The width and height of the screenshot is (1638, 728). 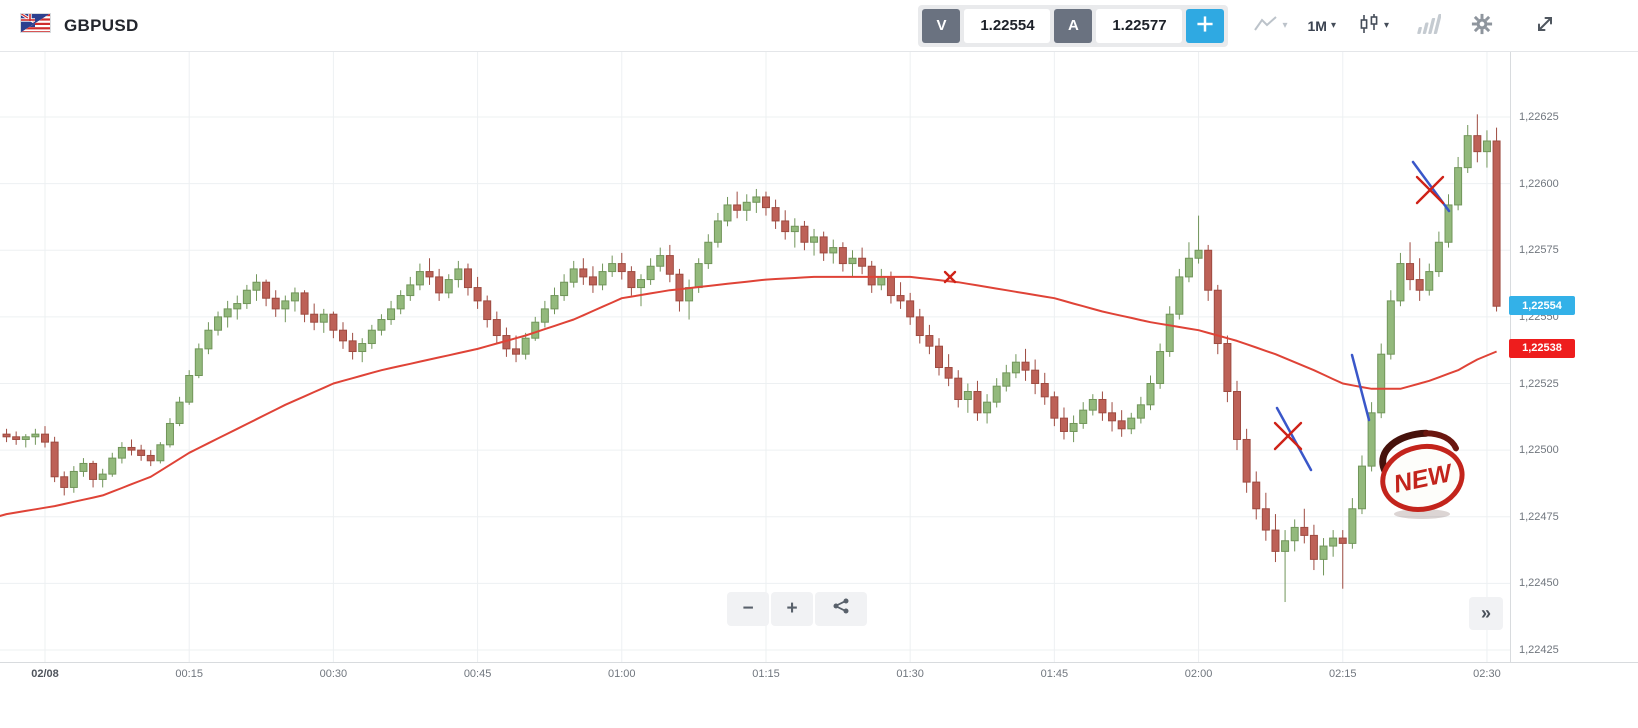 I want to click on header: GBPUSD V 1.22554 A 1.22577, so click(x=819, y=26).